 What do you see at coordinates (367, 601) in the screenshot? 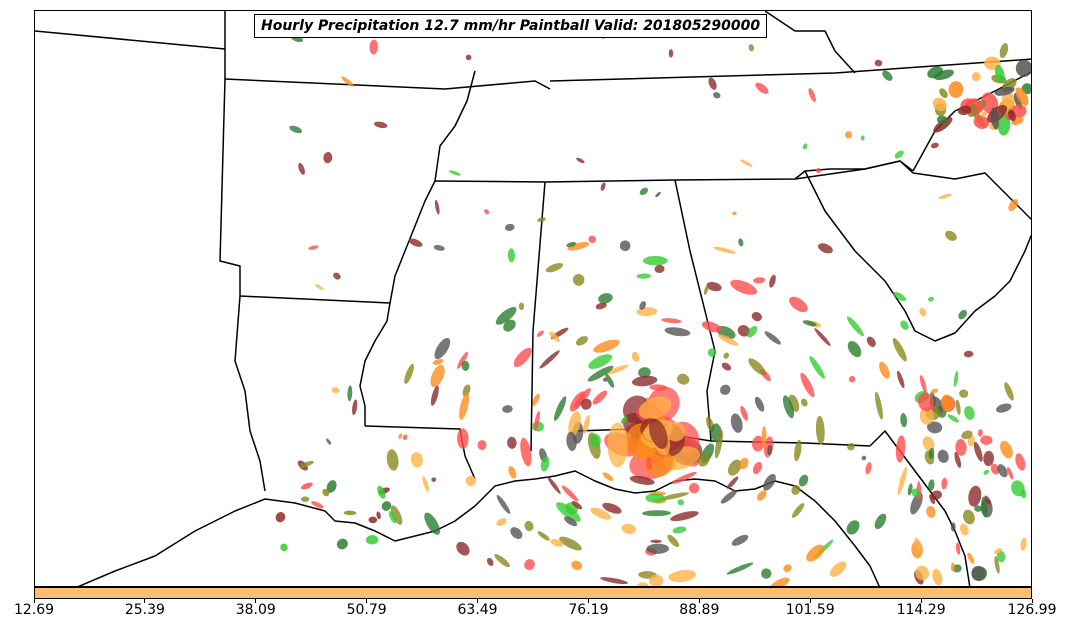
I see `colorbar-tick-mark` at bounding box center [367, 601].